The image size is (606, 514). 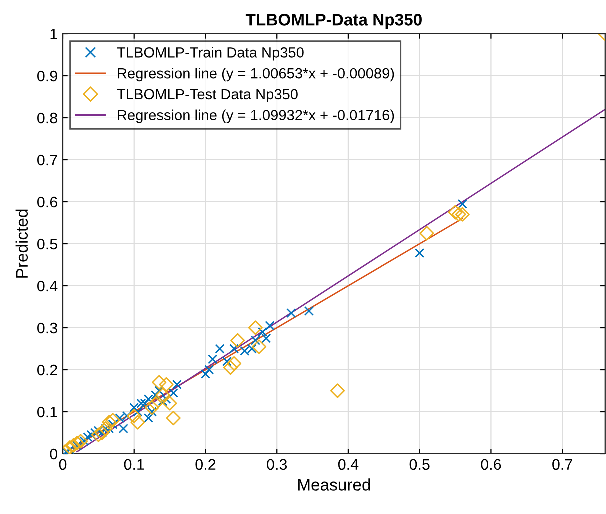 What do you see at coordinates (420, 464) in the screenshot?
I see `x-tick-label: 0.5` at bounding box center [420, 464].